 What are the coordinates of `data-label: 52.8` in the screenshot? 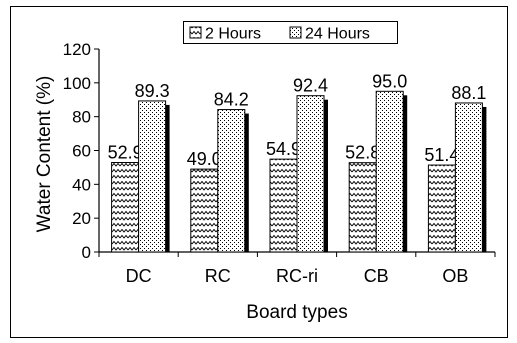 It's located at (362, 153).